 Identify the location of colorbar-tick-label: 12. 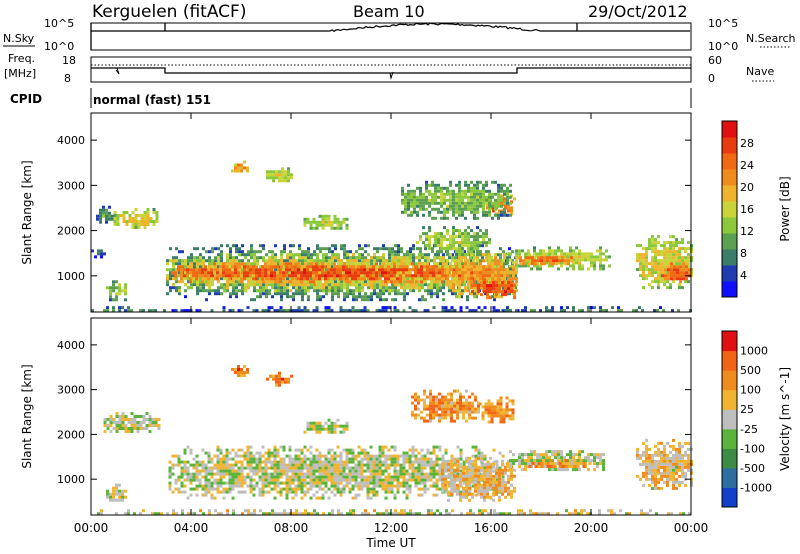
(747, 231).